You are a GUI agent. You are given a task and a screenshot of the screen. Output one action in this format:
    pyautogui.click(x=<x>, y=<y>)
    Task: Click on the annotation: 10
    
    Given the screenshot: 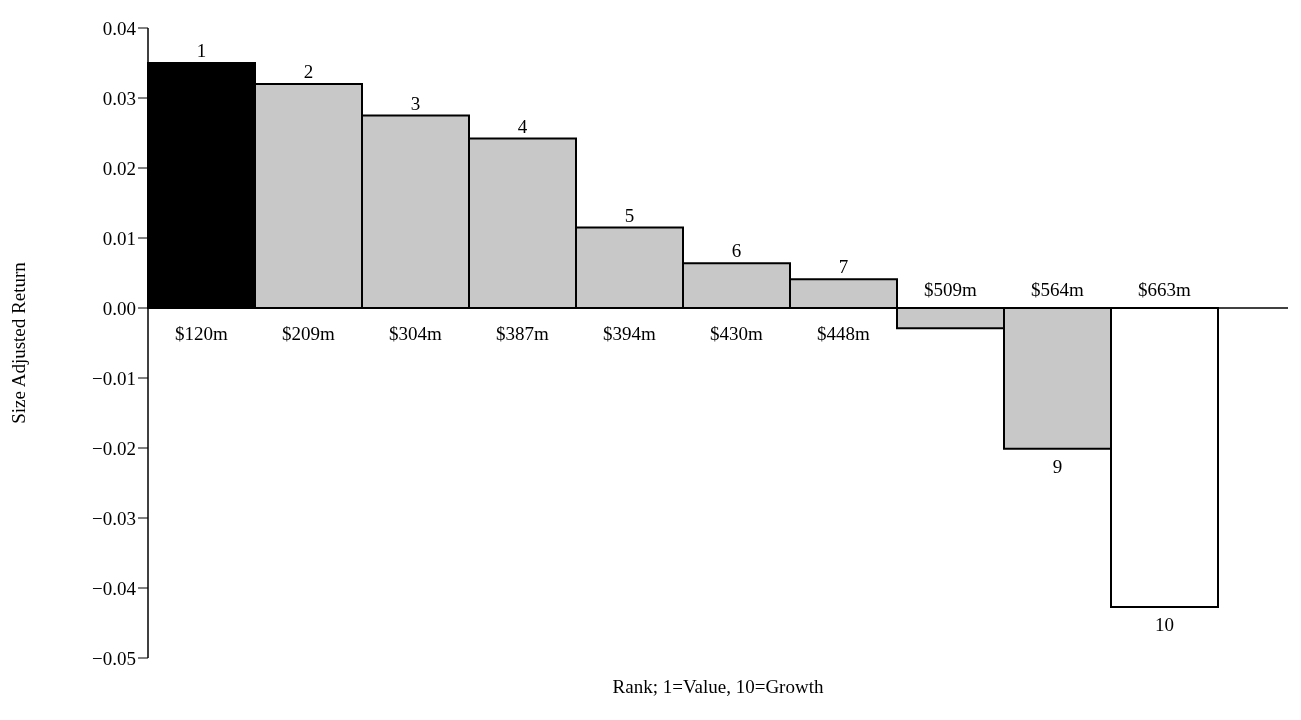 What is the action you would take?
    pyautogui.click(x=1164, y=624)
    